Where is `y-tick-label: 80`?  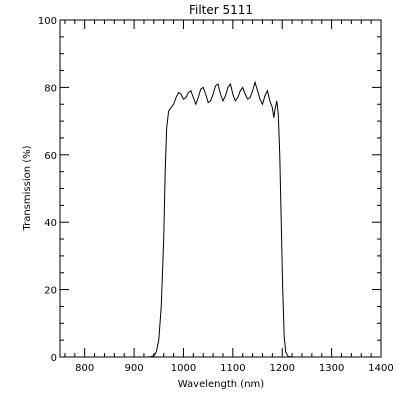
y-tick-label: 80 is located at coordinates (50, 88).